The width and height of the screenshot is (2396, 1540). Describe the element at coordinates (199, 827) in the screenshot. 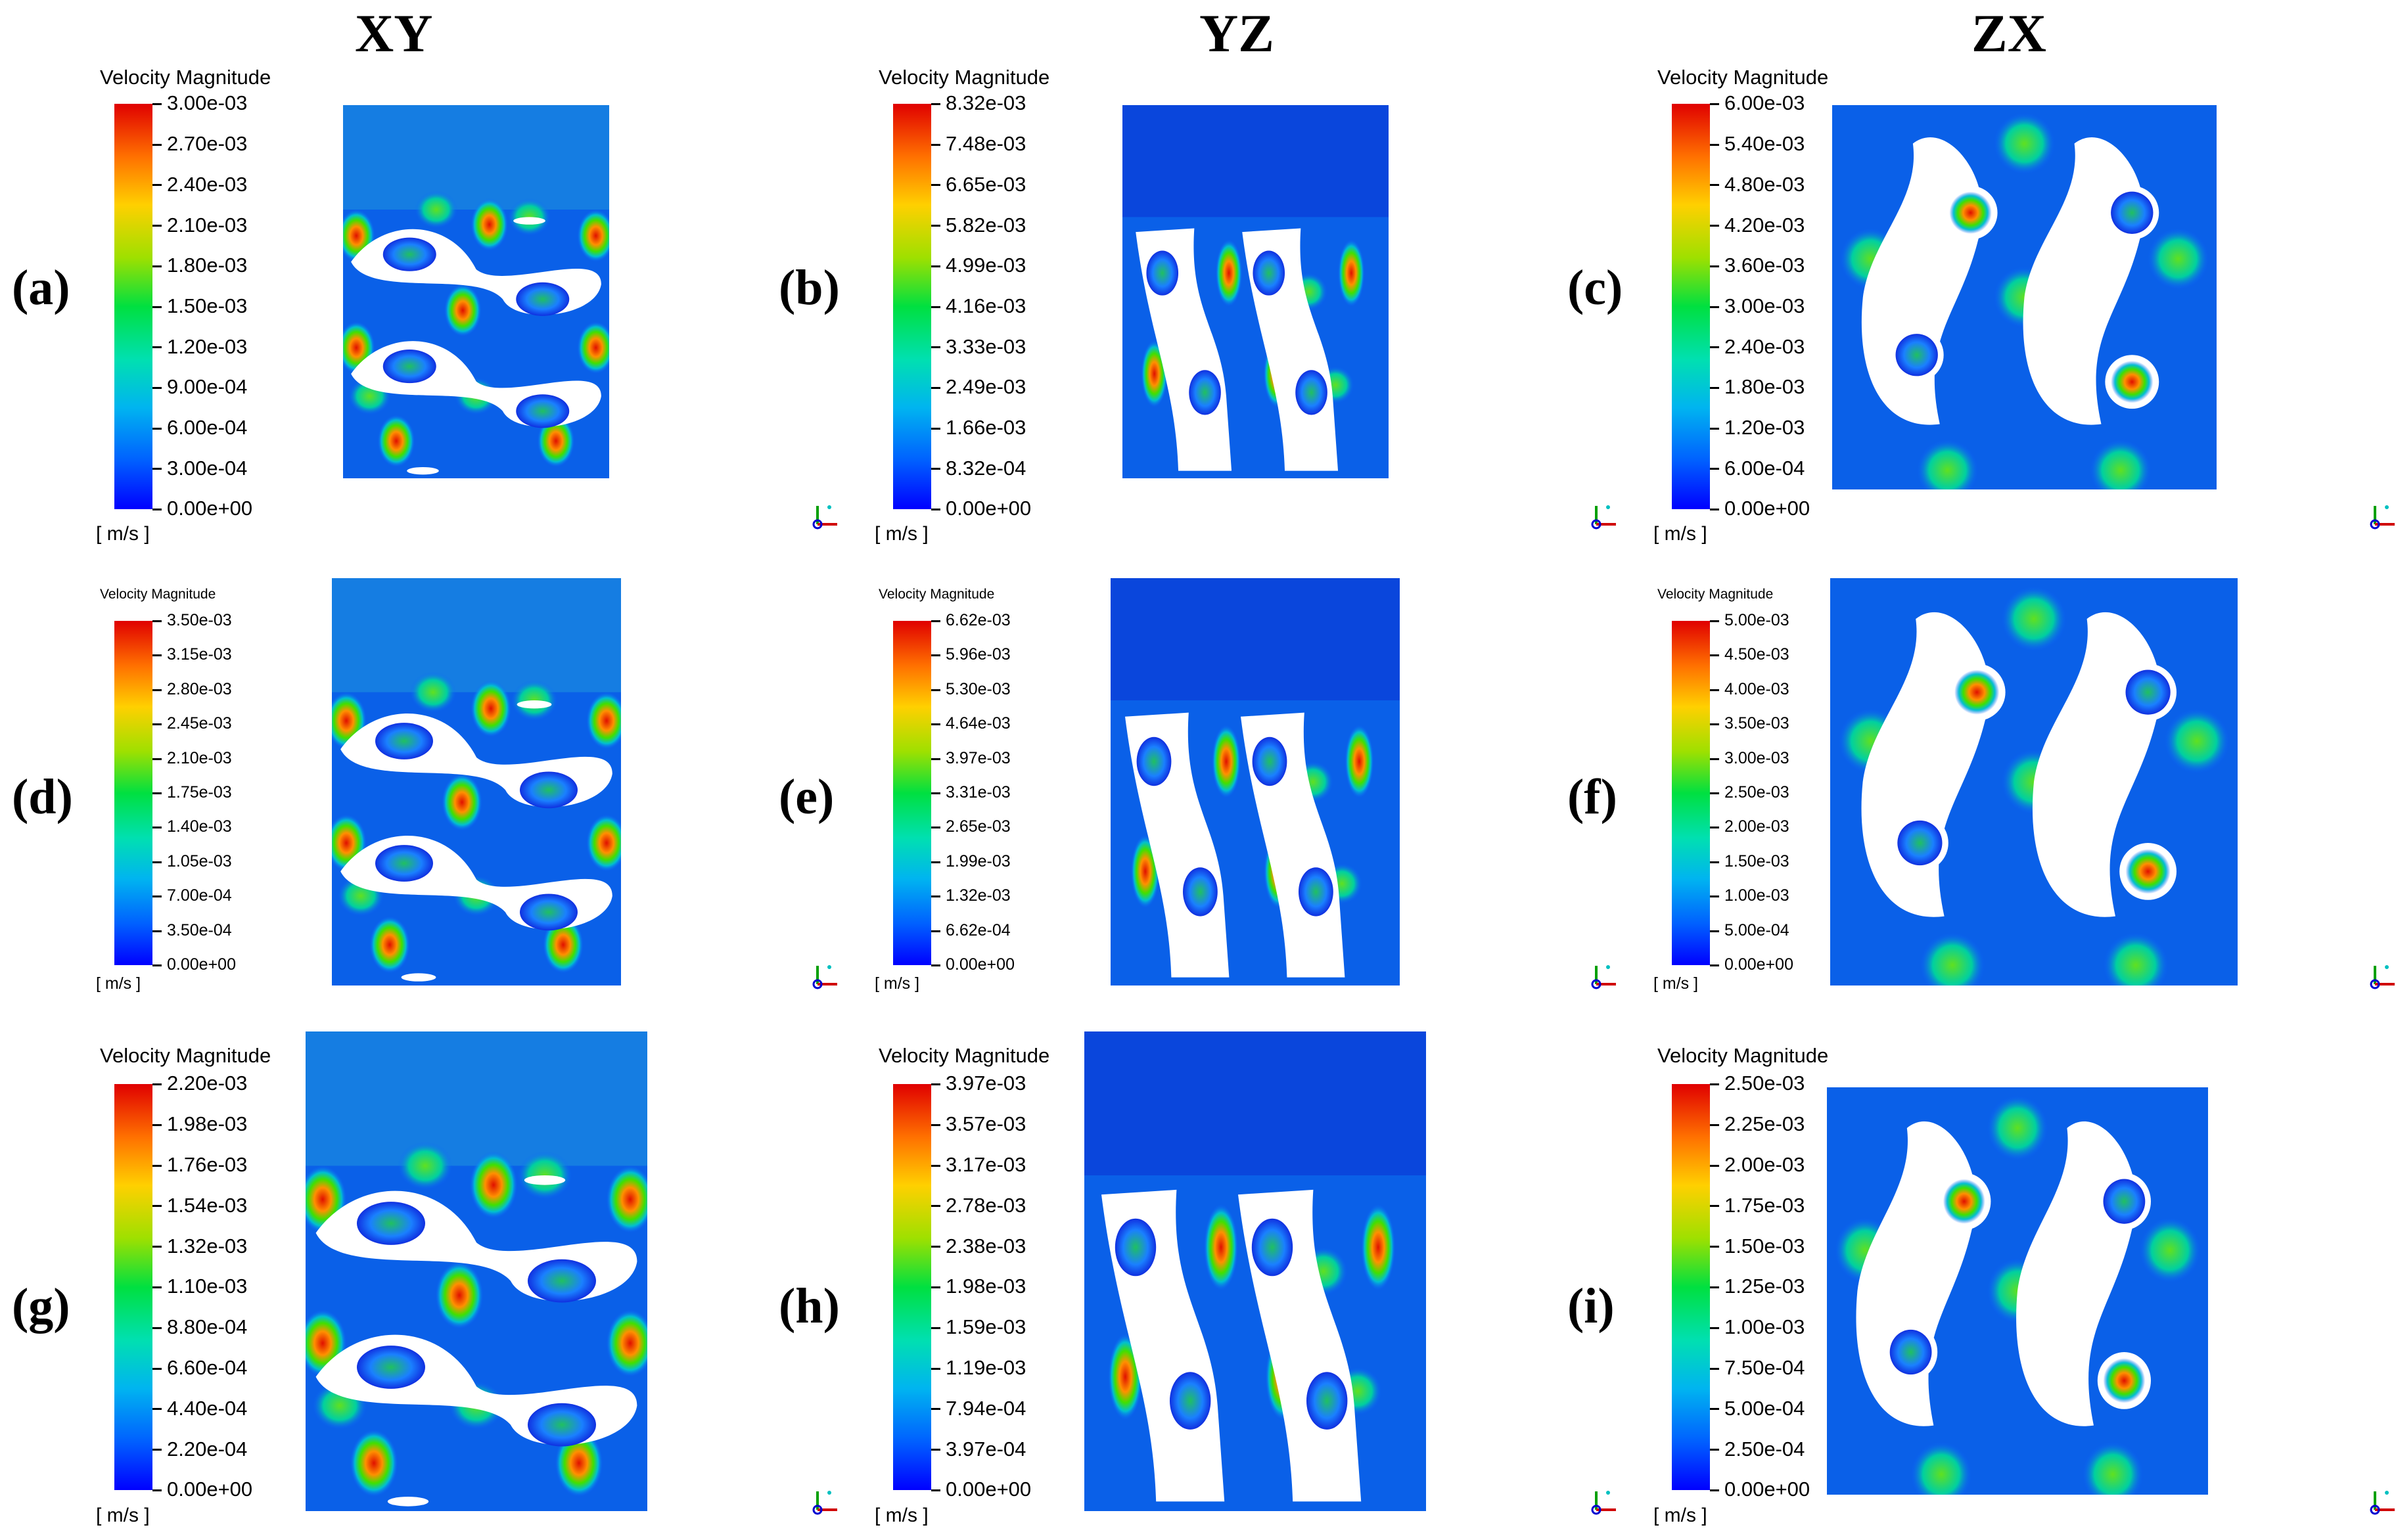

I see `legend-tick-label: 1.40e-03` at that location.